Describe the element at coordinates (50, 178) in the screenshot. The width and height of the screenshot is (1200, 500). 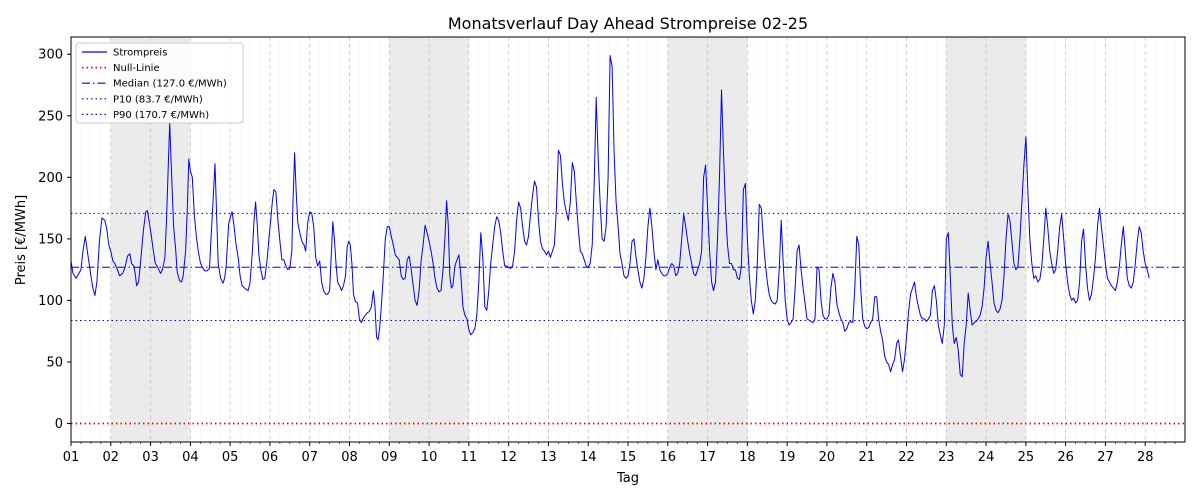
I see `y-tick-label: 200` at that location.